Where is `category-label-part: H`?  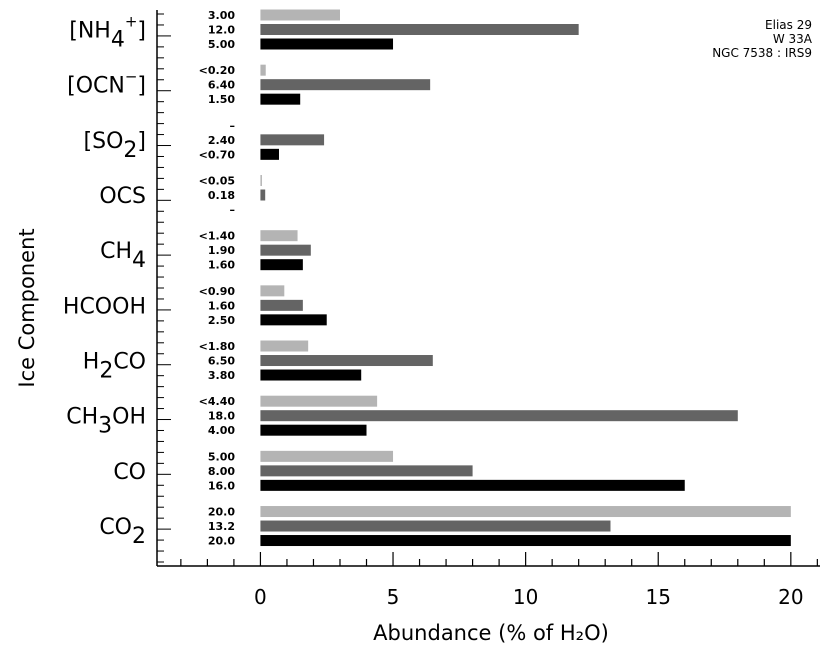 category-label-part: H is located at coordinates (91, 362).